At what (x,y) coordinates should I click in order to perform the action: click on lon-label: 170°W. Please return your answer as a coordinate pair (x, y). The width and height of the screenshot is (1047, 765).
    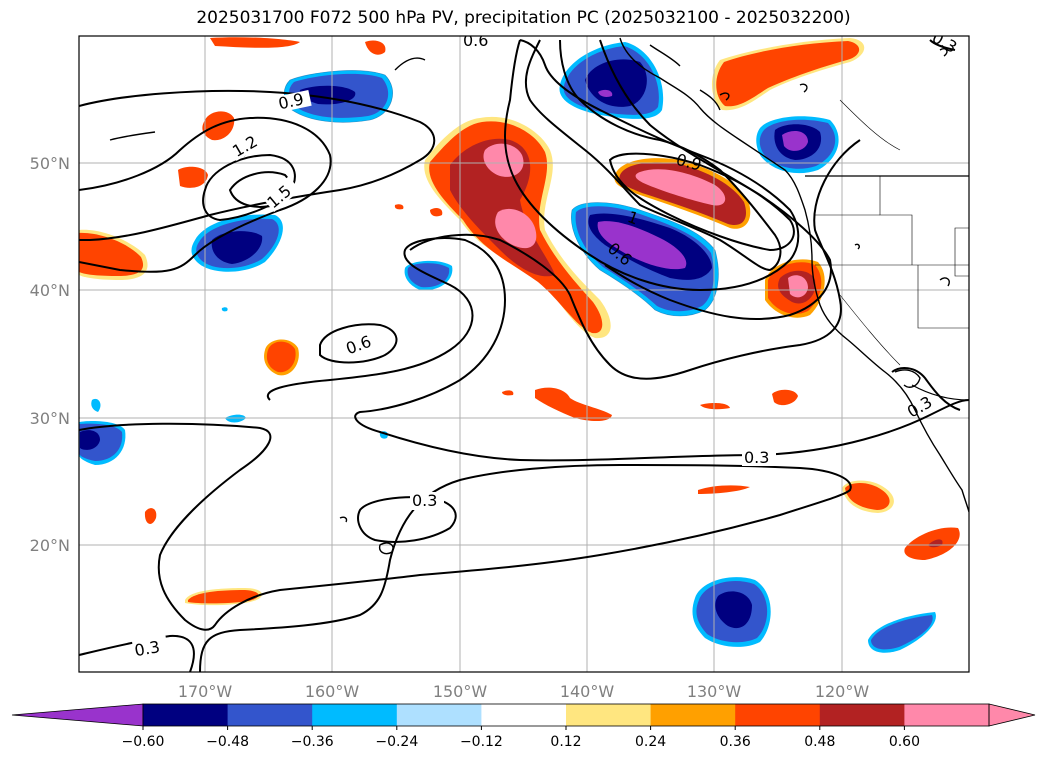
    Looking at the image, I should click on (205, 691).